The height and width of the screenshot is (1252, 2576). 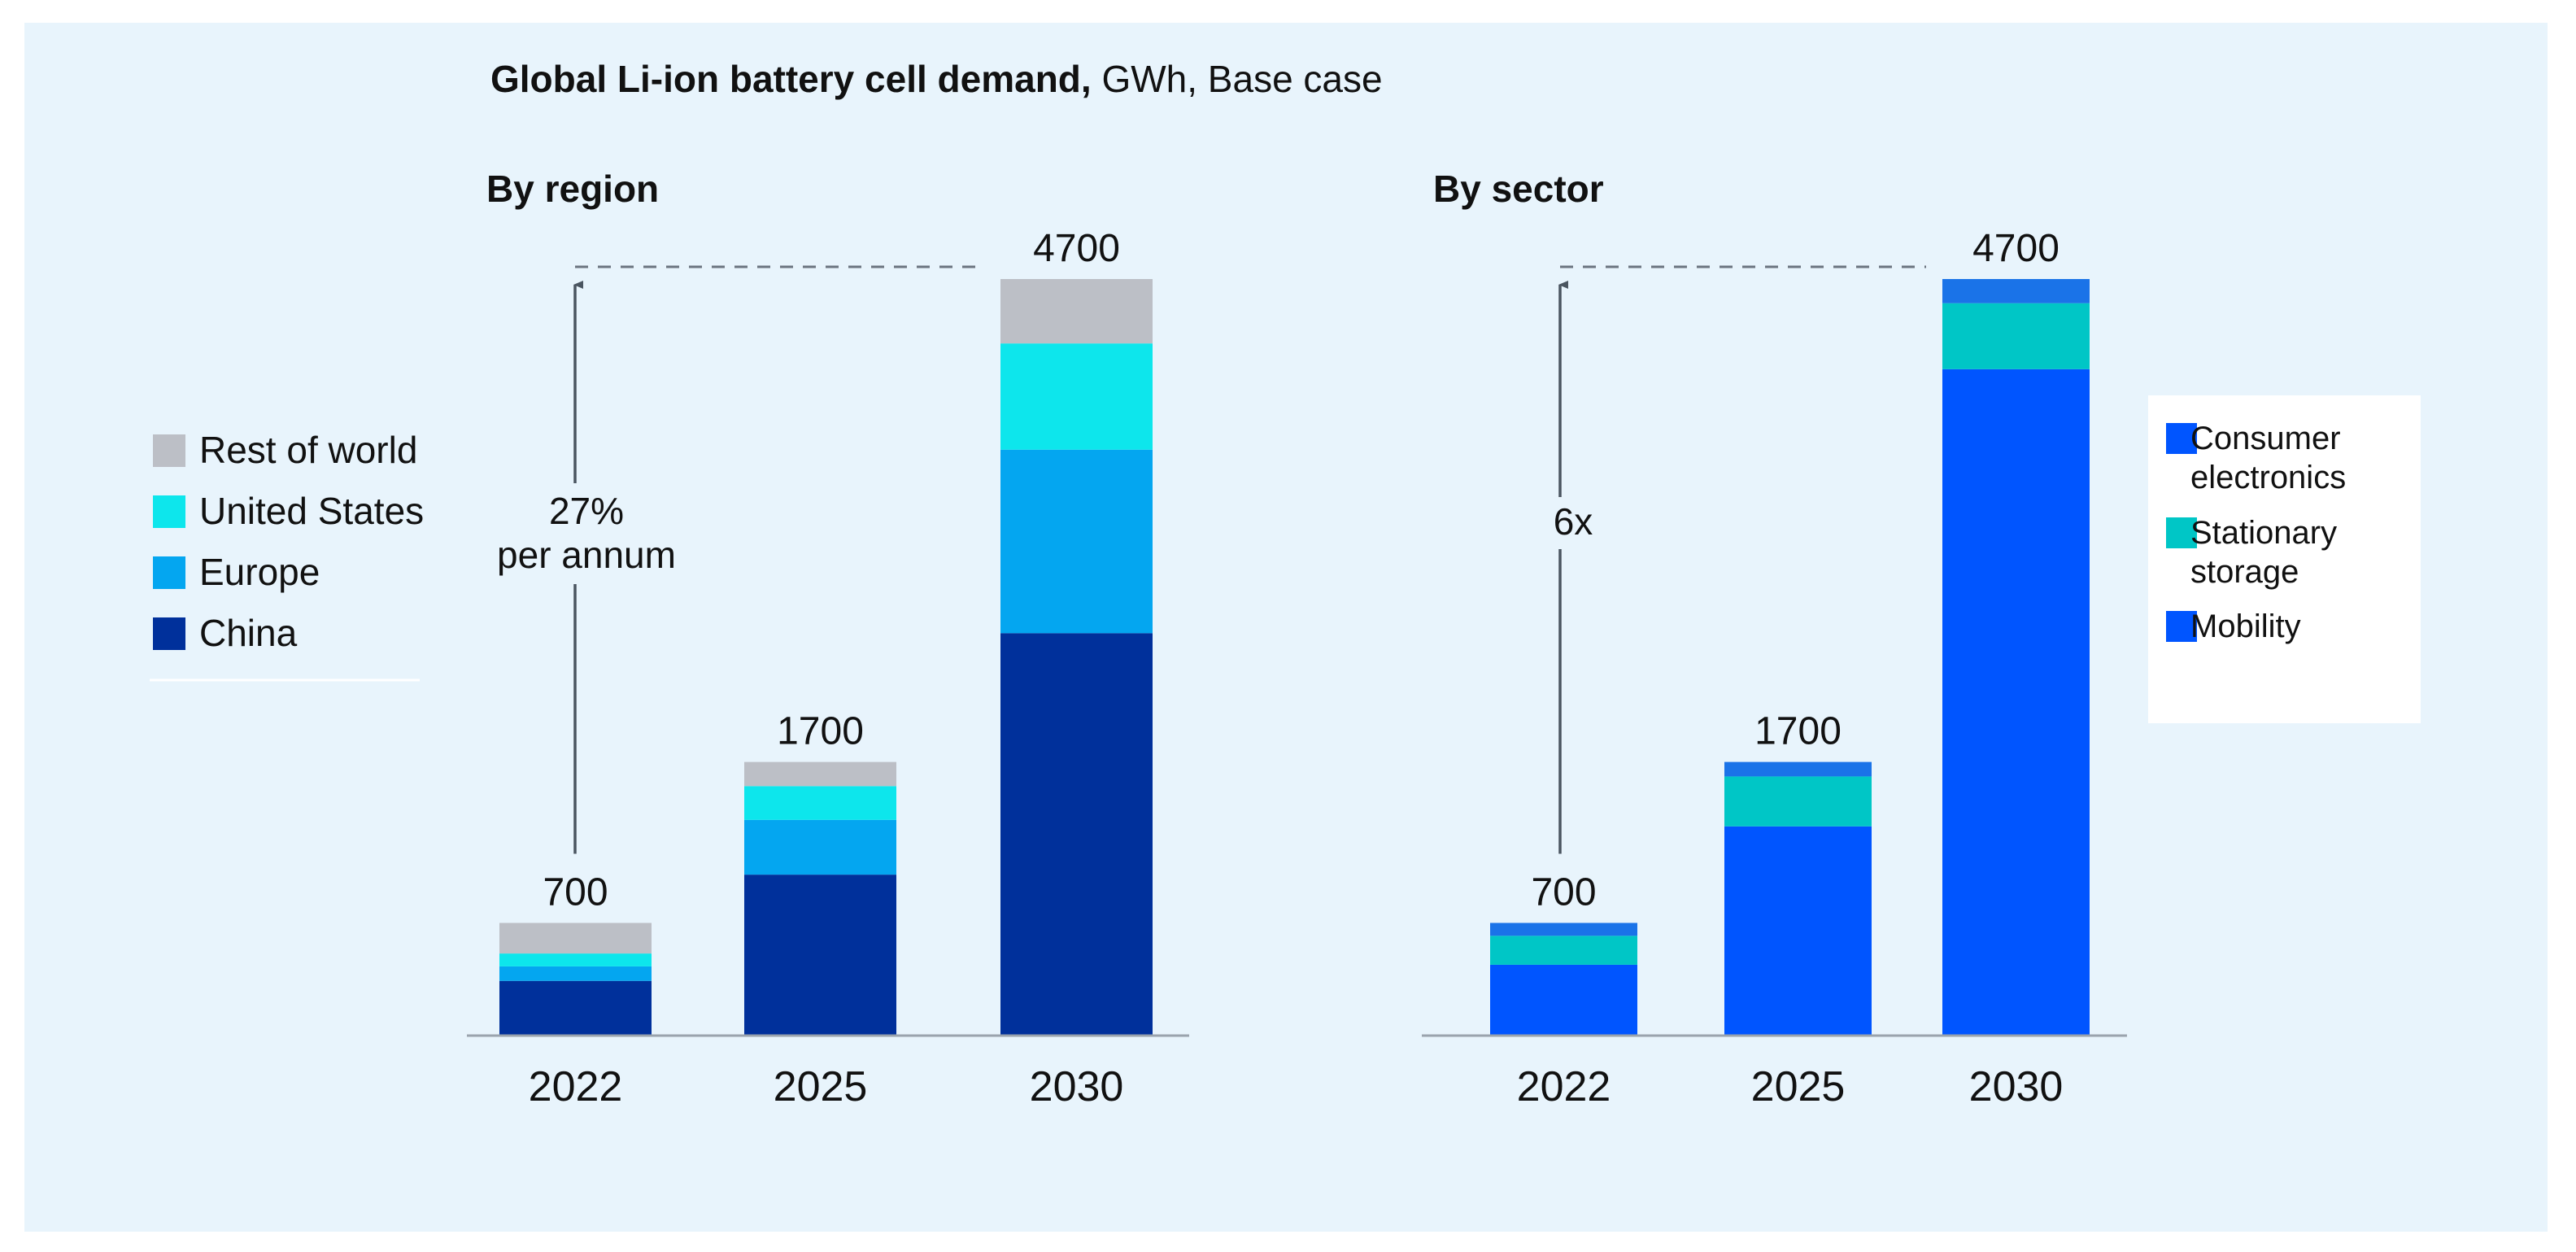 I want to click on legend-label-consumer-line1: Consumer, so click(x=2265, y=438).